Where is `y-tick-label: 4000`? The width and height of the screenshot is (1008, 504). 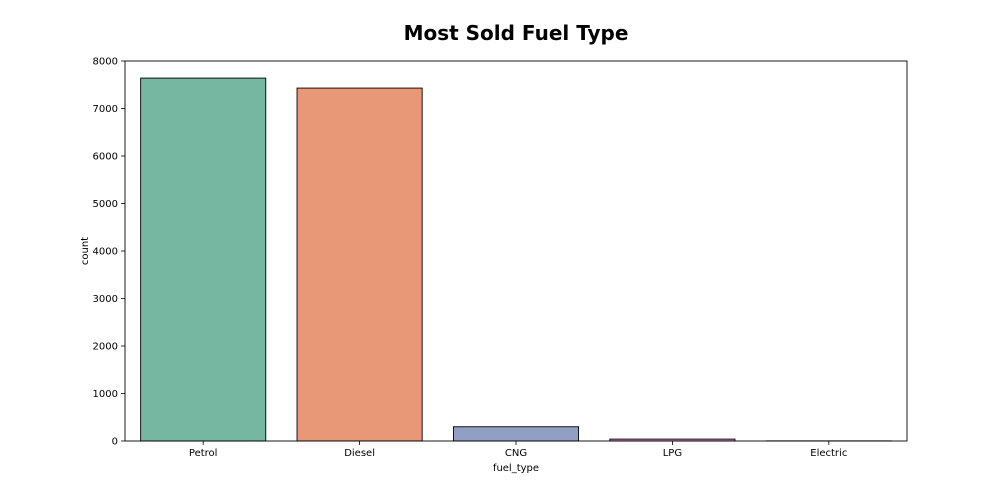 y-tick-label: 4000 is located at coordinates (105, 252).